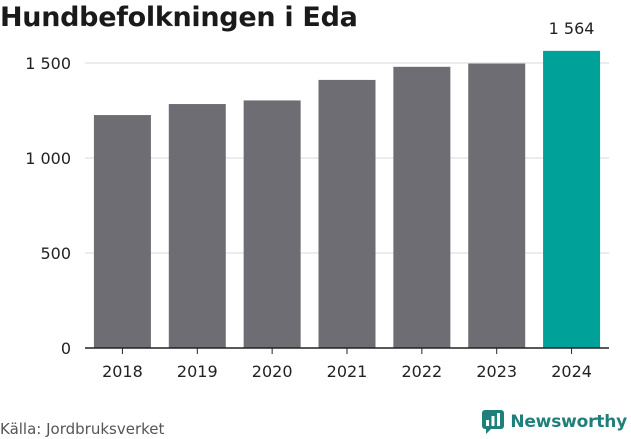 The width and height of the screenshot is (631, 439). I want to click on source-note: Källa: Jordbruksverket, so click(82, 429).